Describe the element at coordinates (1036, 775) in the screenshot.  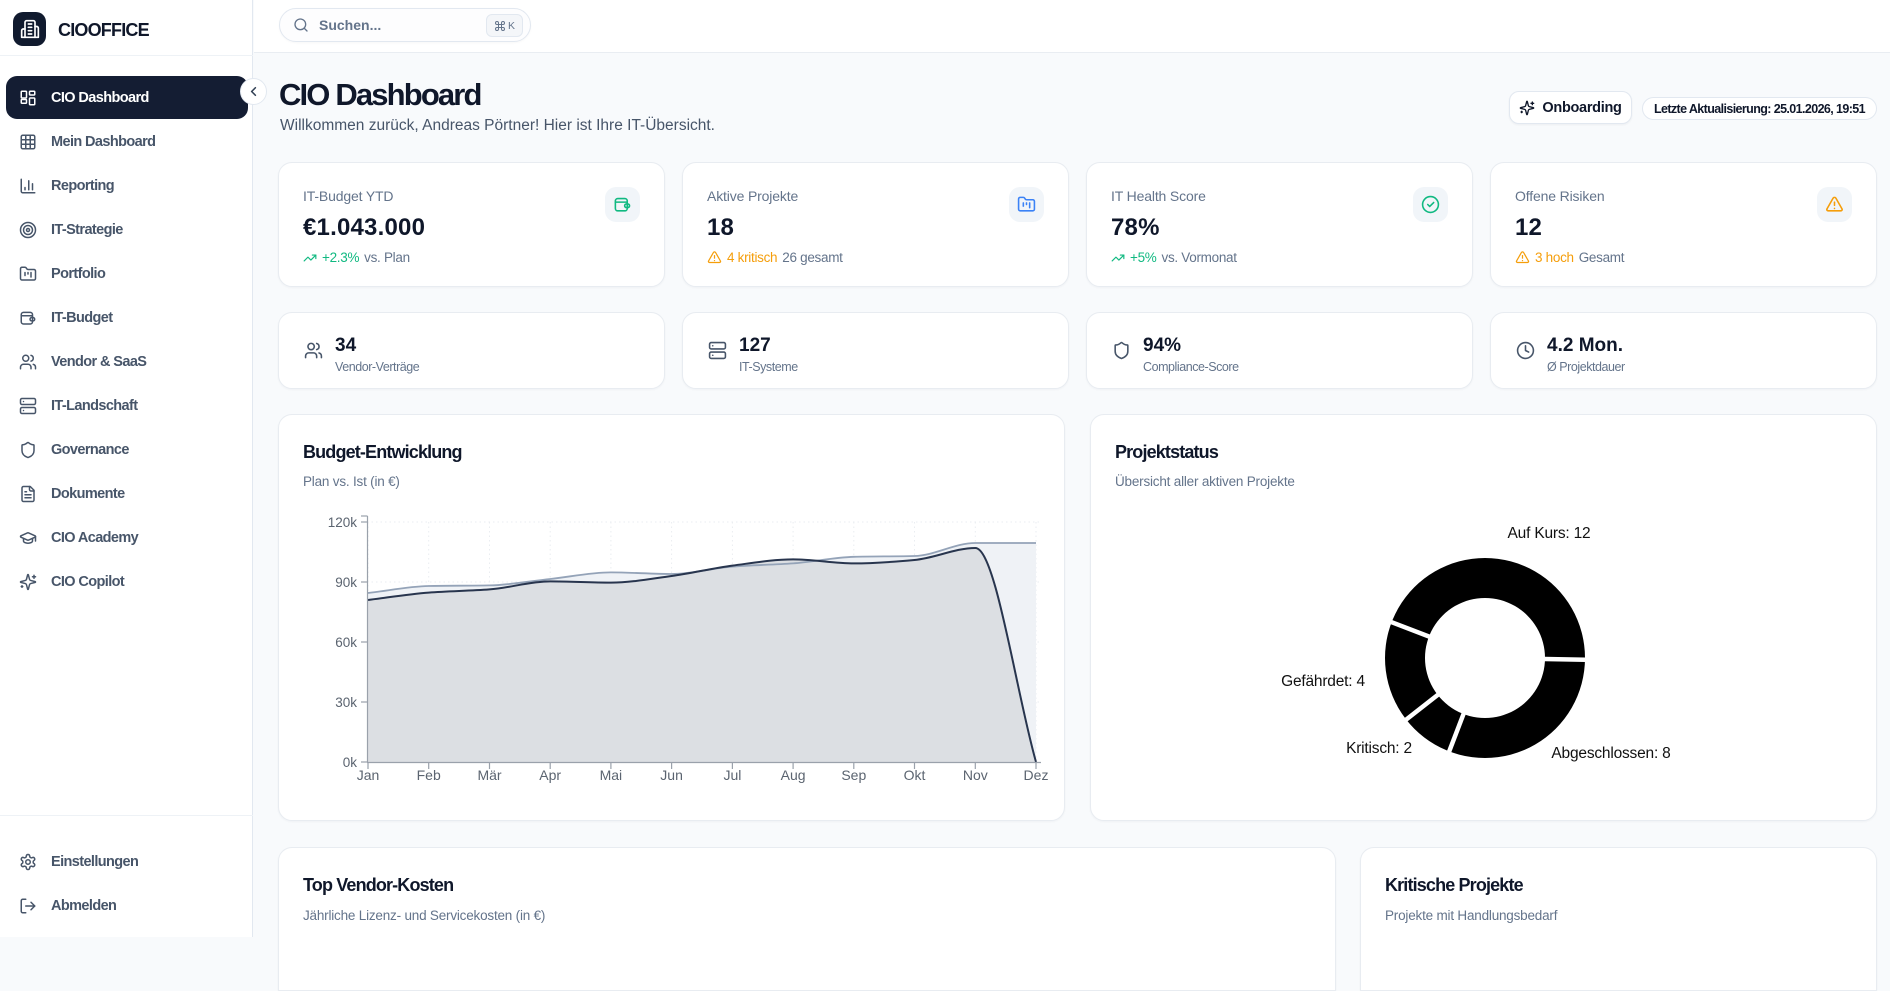
I see `svg-text: Dez` at that location.